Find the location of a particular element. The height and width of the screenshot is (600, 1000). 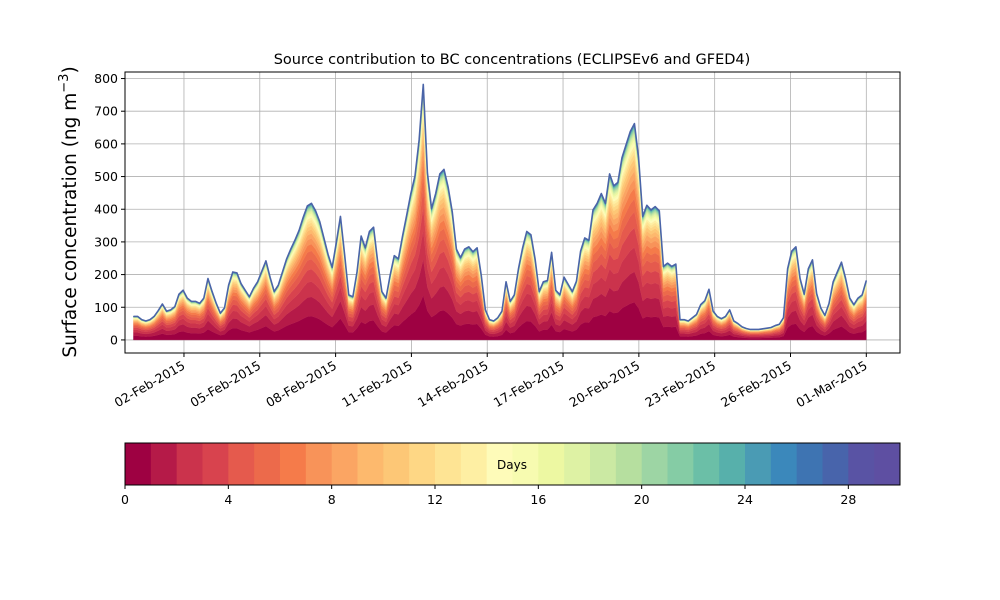

x-tick-label: 26-Feb-2015 is located at coordinates (756, 384).